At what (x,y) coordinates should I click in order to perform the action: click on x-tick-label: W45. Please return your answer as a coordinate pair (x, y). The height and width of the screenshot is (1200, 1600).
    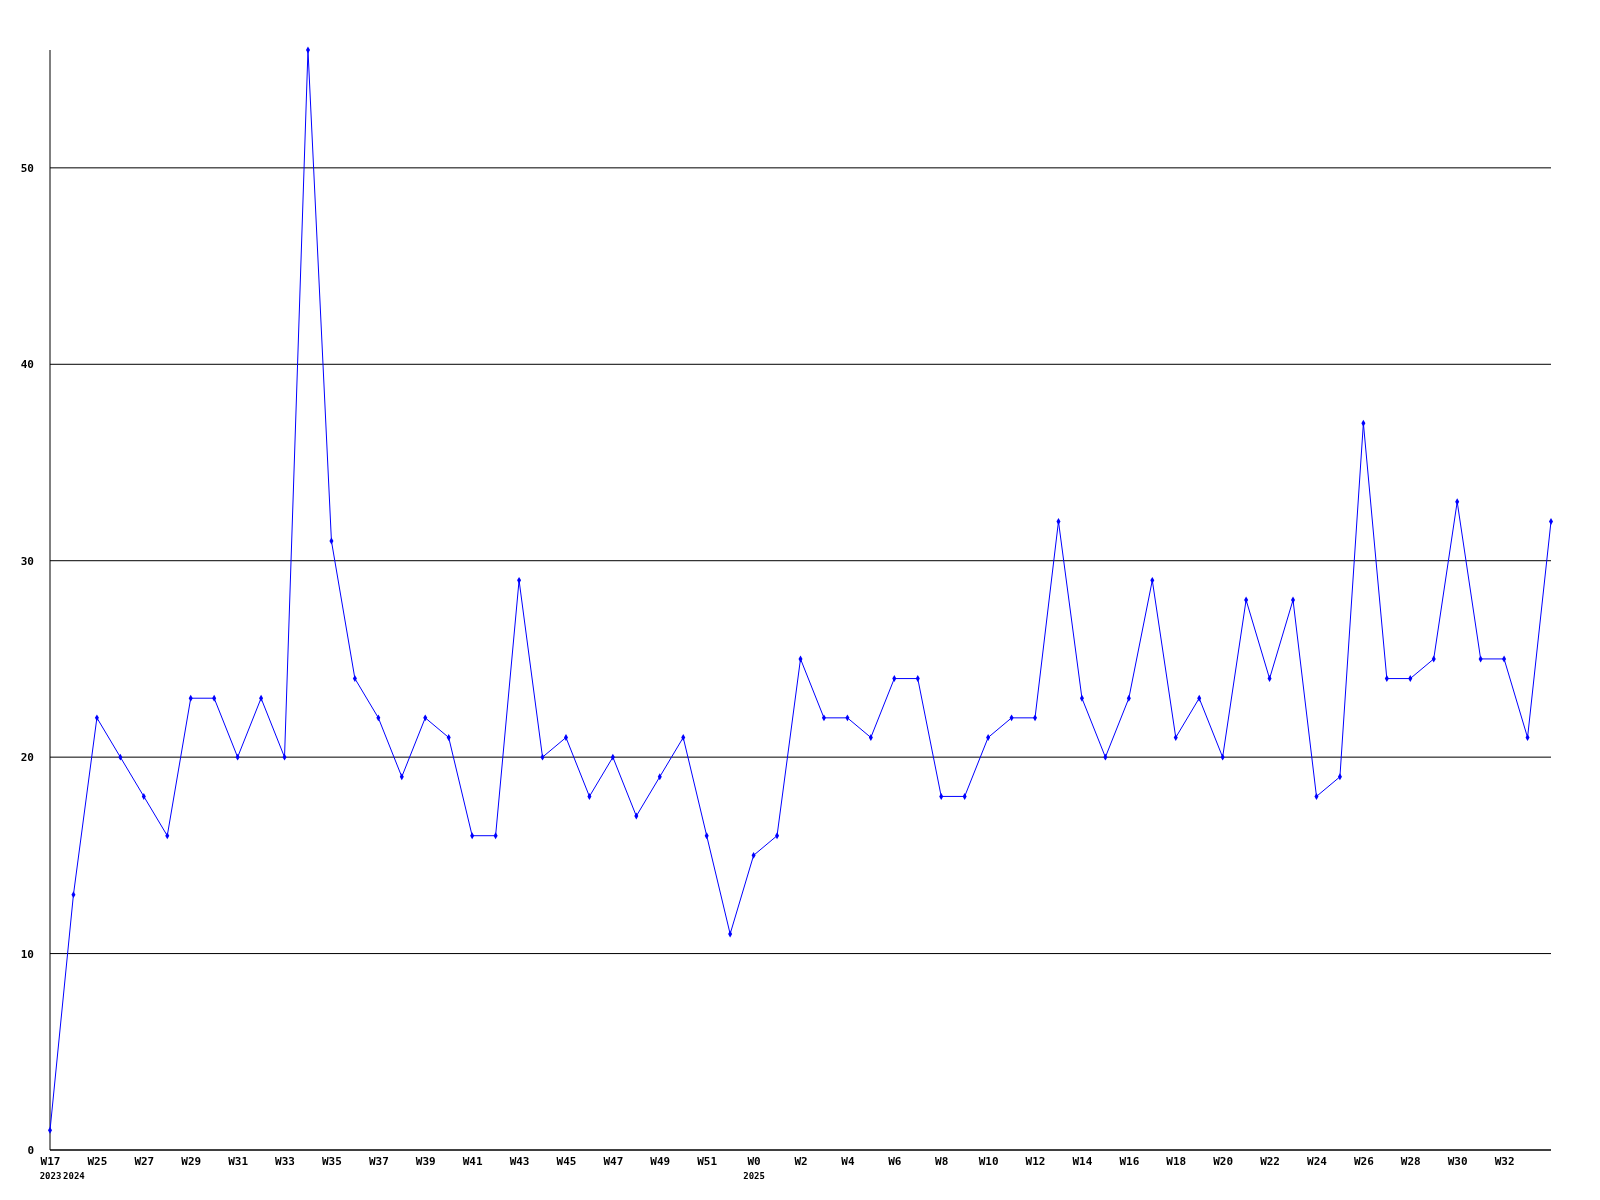
    Looking at the image, I should click on (566, 1161).